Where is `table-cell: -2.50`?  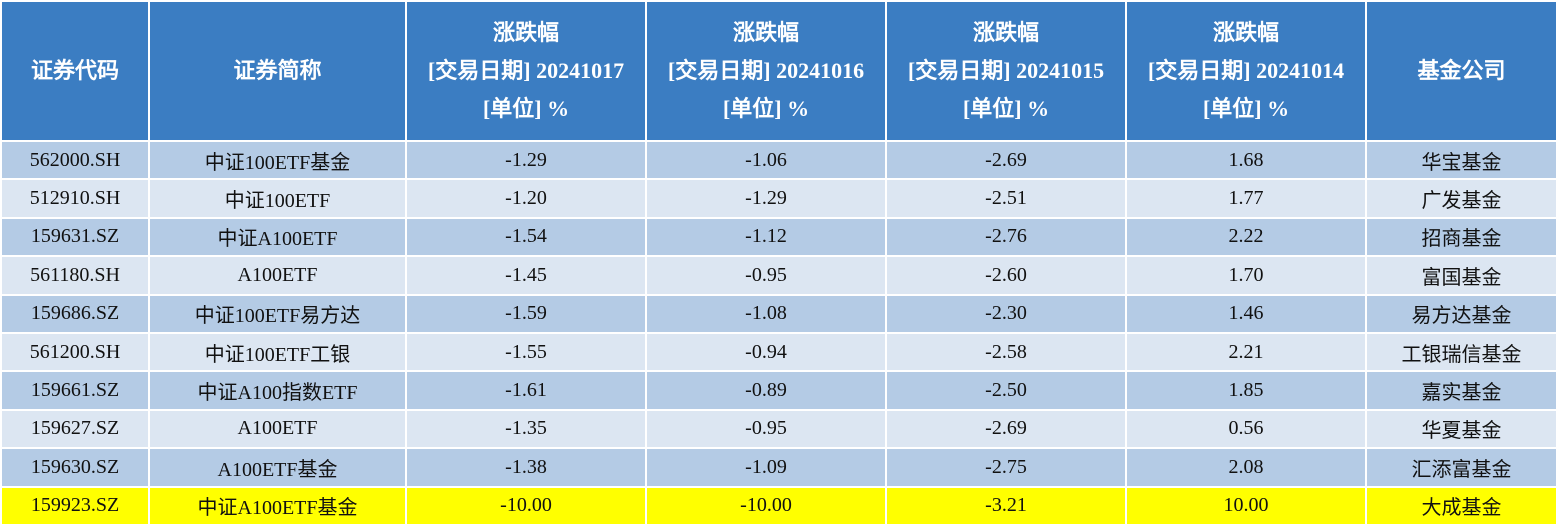
table-cell: -2.50 is located at coordinates (1006, 390).